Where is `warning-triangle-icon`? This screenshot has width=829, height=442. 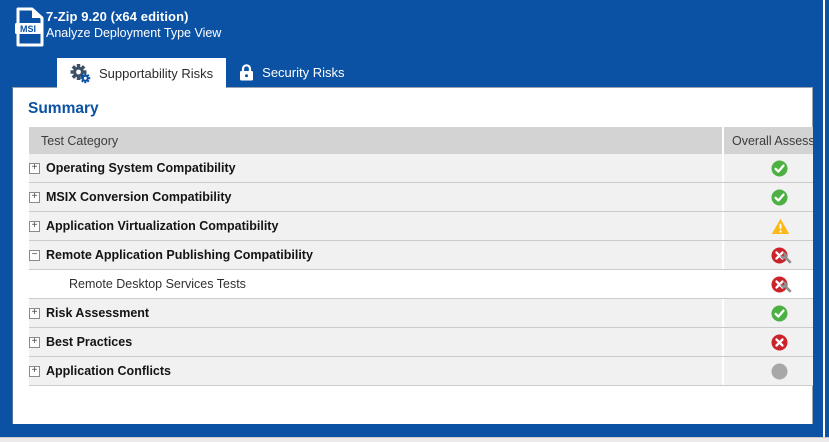
warning-triangle-icon is located at coordinates (780, 226).